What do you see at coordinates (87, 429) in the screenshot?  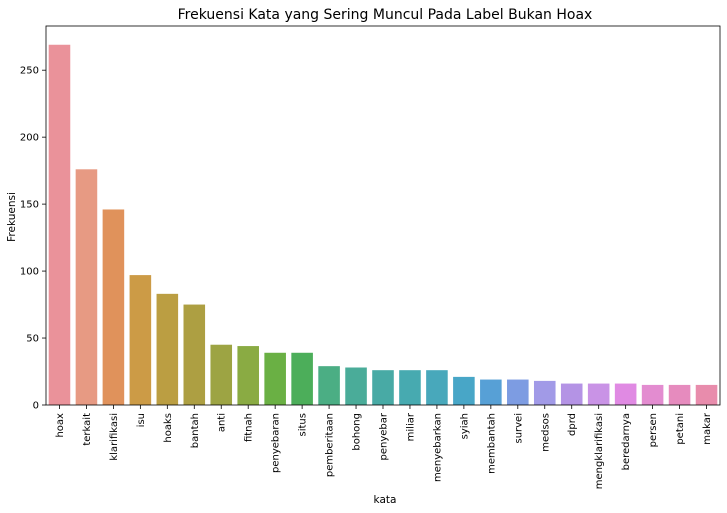 I see `x-tick-label: terkait` at bounding box center [87, 429].